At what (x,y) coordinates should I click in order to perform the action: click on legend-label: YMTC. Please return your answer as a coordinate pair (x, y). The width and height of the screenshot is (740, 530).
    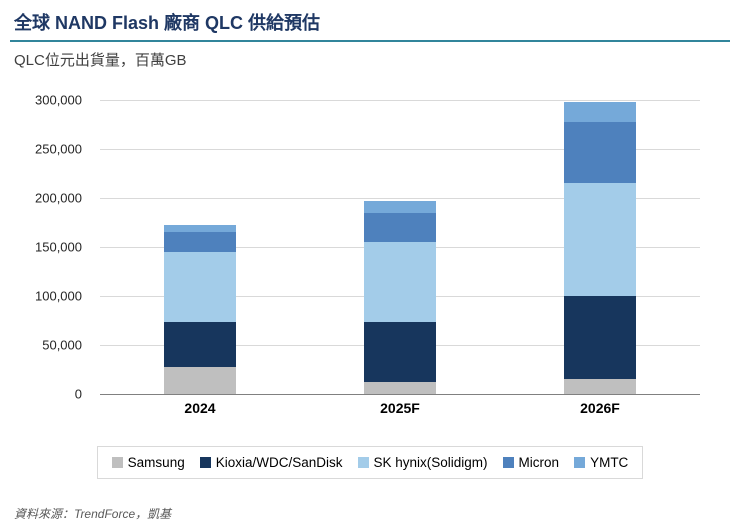
    Looking at the image, I should click on (609, 462).